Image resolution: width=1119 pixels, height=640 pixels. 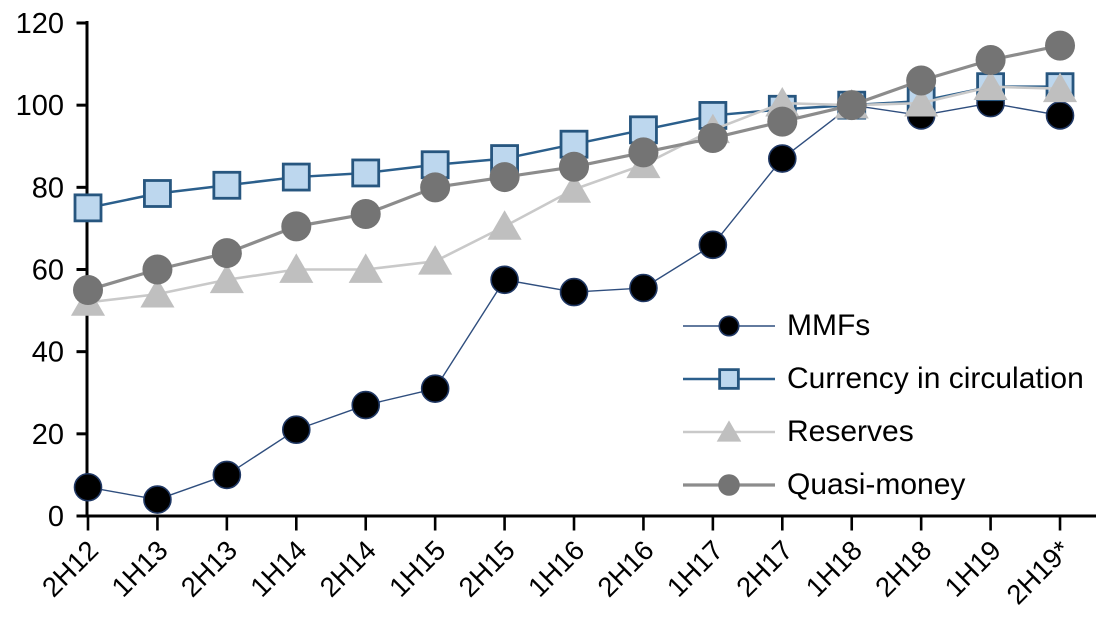 I want to click on legend-marker-square-icon, so click(x=729, y=379).